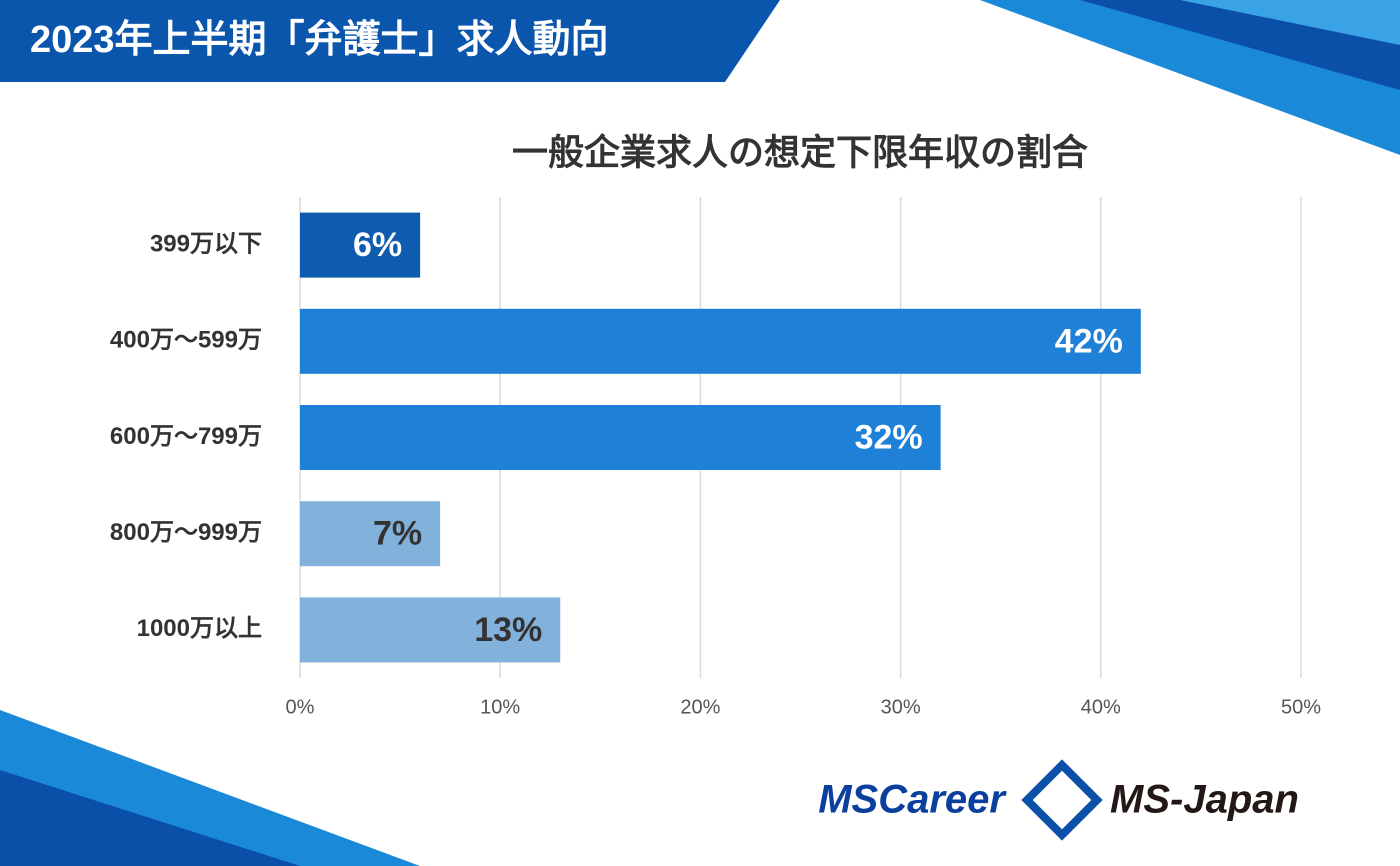 The width and height of the screenshot is (1400, 866). I want to click on chart-title: 一般企業求人の想定下限年収の割合, so click(800, 152).